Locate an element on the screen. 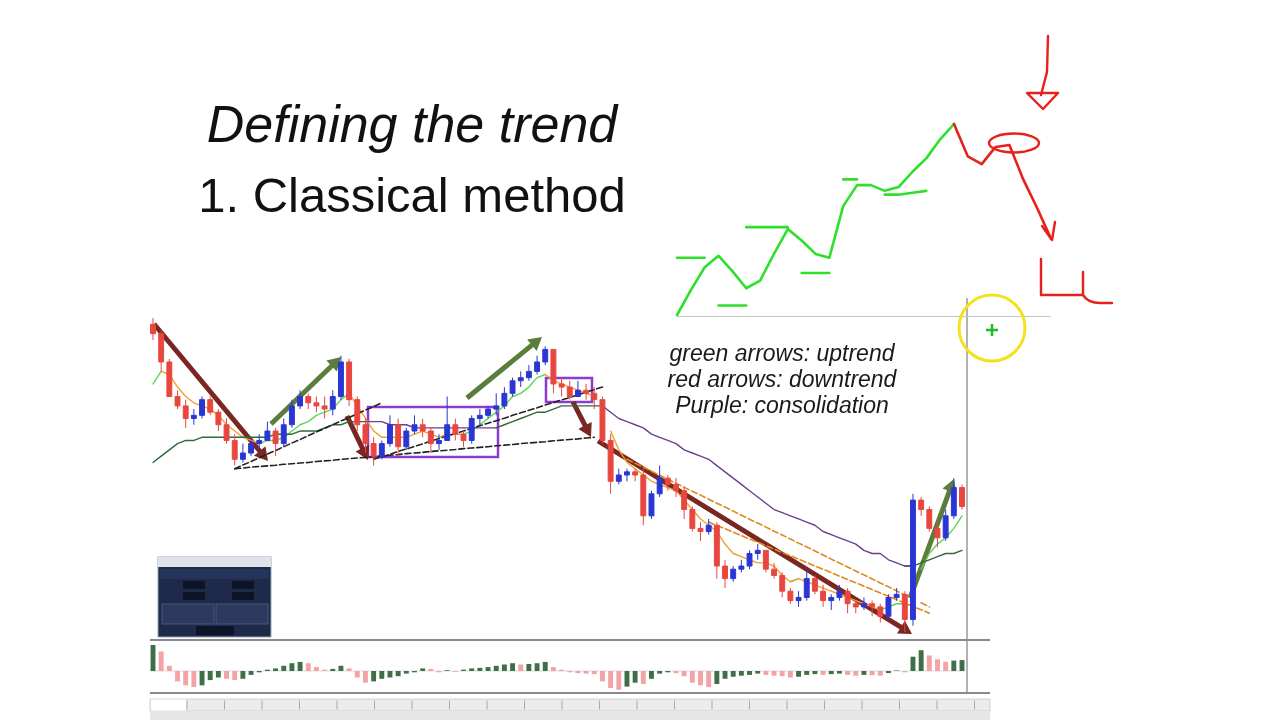 The width and height of the screenshot is (1276, 720). annotation: red arrows: downtrend is located at coordinates (782, 379).